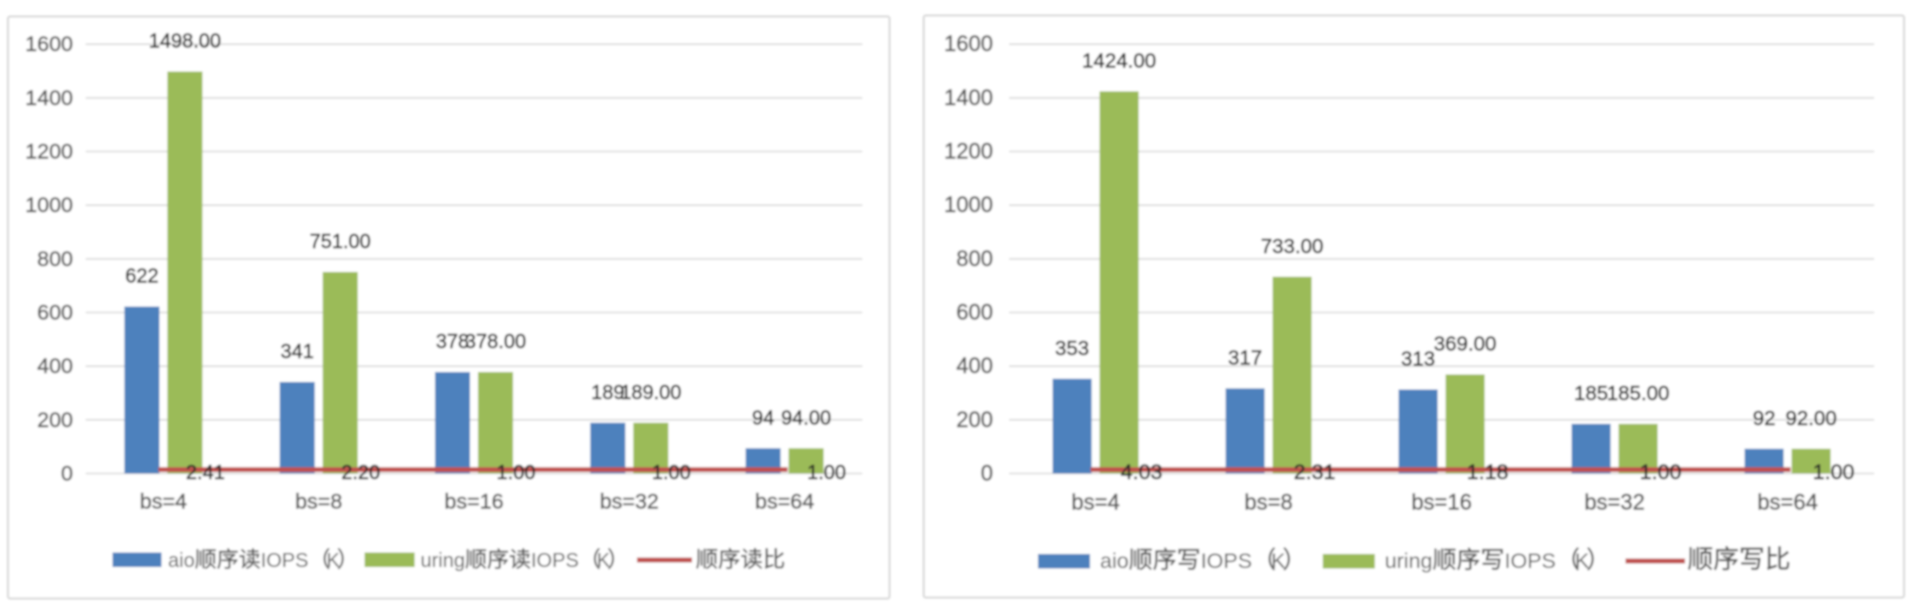  What do you see at coordinates (297, 352) in the screenshot?
I see `svg-text: 341` at bounding box center [297, 352].